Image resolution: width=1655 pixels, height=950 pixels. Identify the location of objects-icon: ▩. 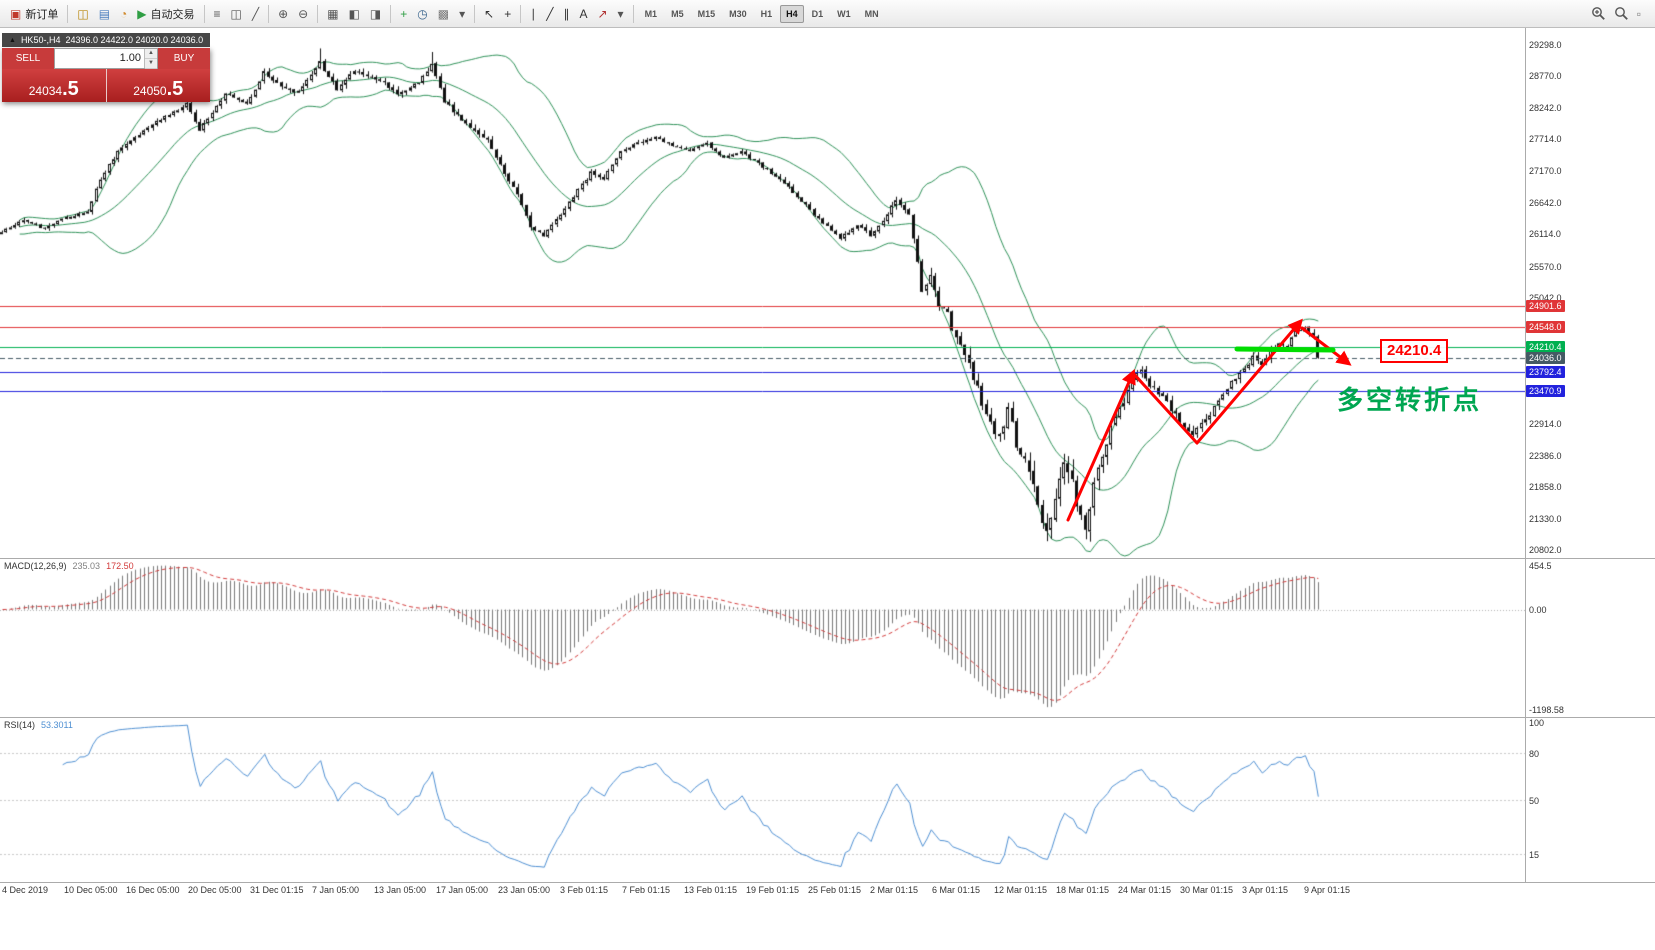
(443, 14).